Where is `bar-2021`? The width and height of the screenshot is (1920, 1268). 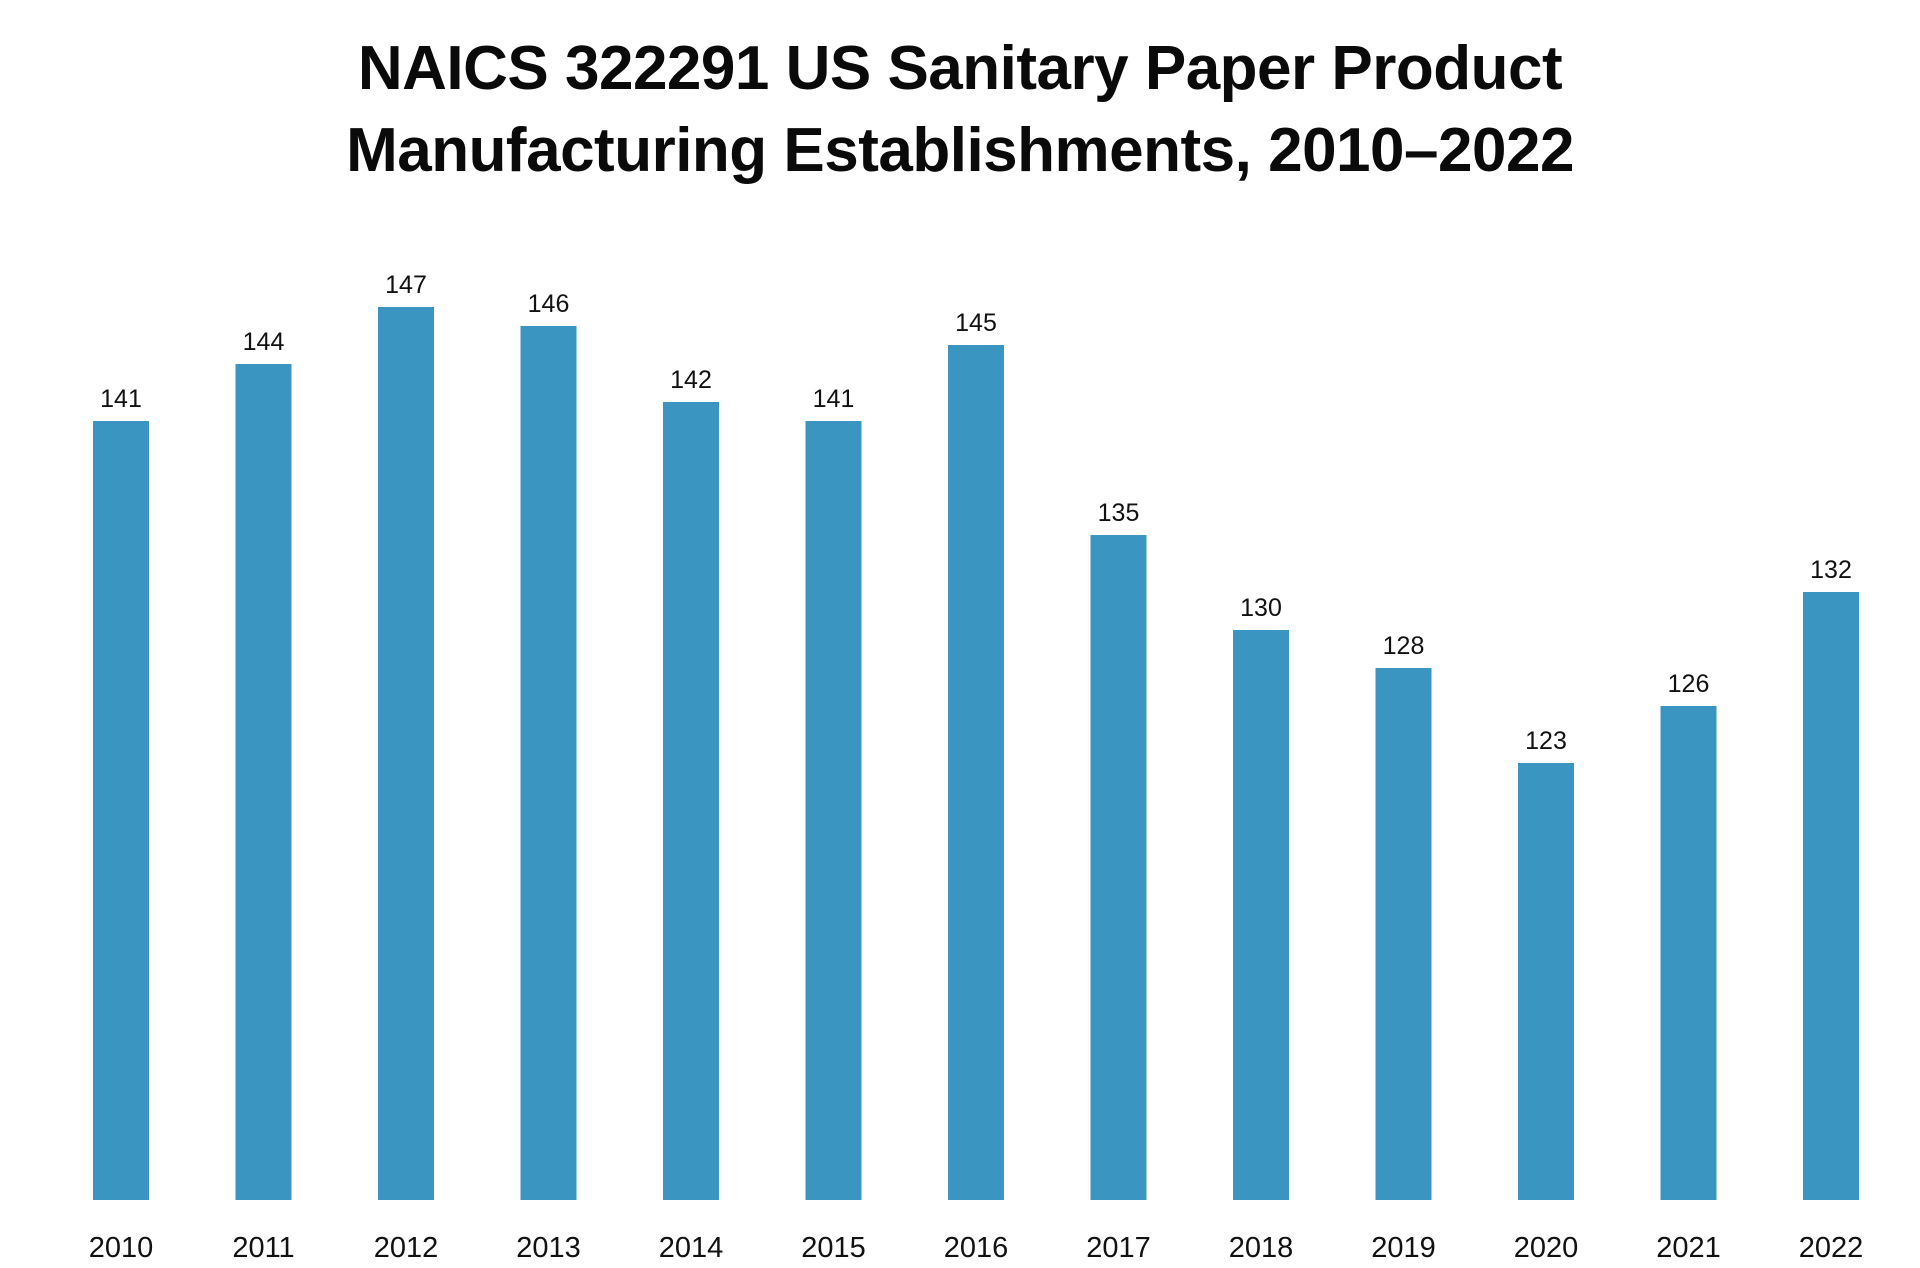
bar-2021 is located at coordinates (1689, 953).